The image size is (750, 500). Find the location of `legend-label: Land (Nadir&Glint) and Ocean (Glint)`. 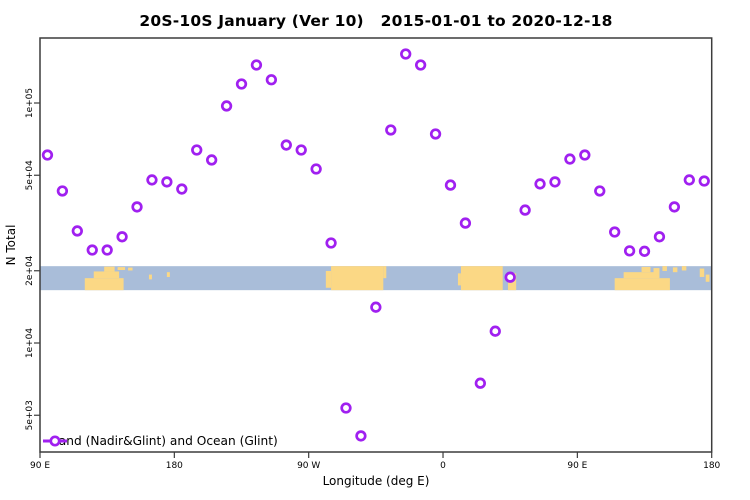

legend-label: Land (Nadir&Glint) and Ocean (Glint) is located at coordinates (165, 441).